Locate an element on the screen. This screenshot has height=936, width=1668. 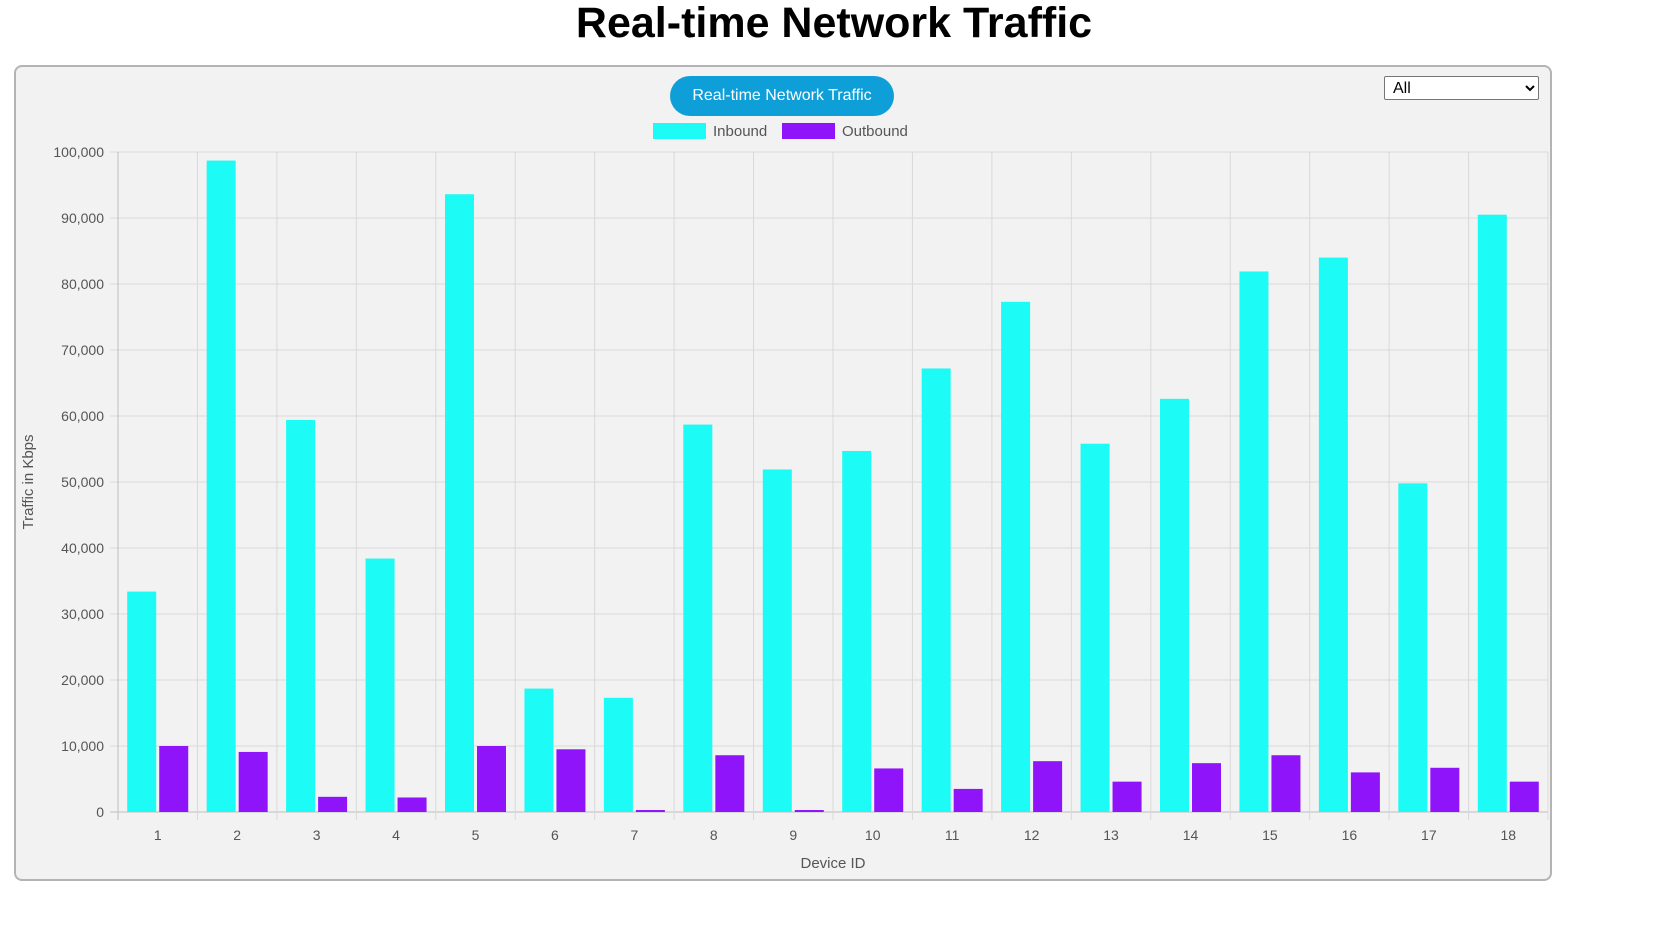
x-tick-label: 15 is located at coordinates (1270, 835).